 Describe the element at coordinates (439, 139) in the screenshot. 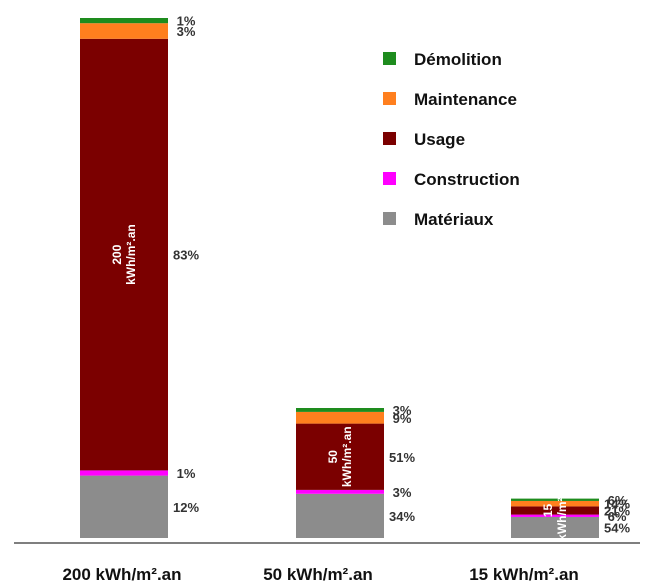

I see `legend-label-usage: Usage` at that location.